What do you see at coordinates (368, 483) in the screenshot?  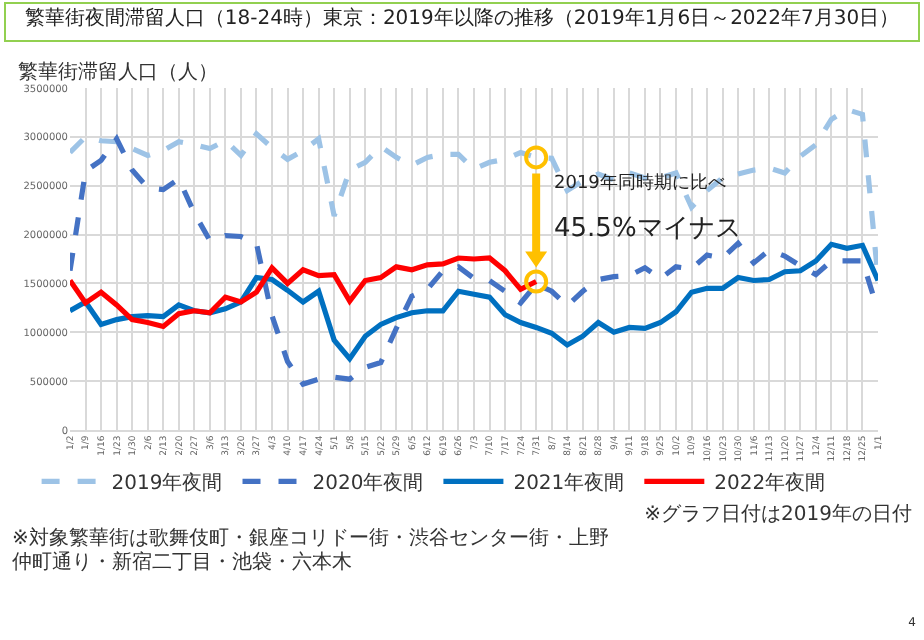 I see `legend-label: 2020年夜間` at bounding box center [368, 483].